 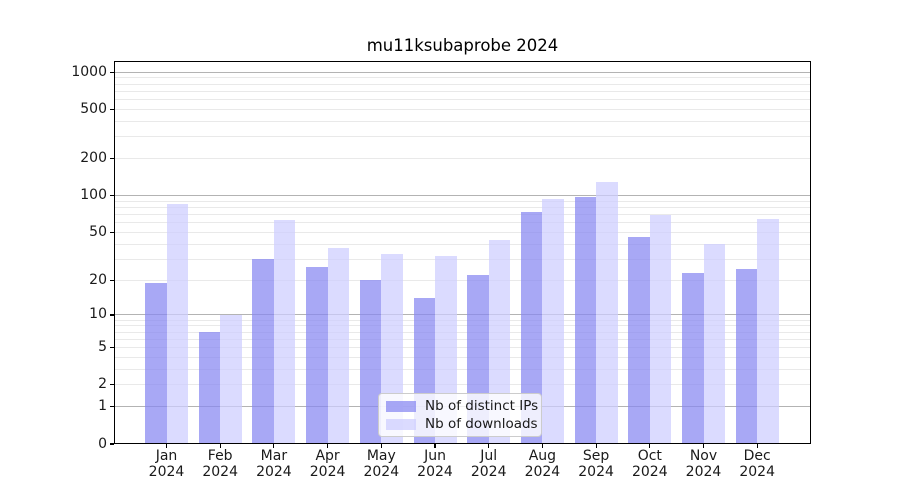 I want to click on x-tick-label: Sep 2024, so click(x=596, y=464).